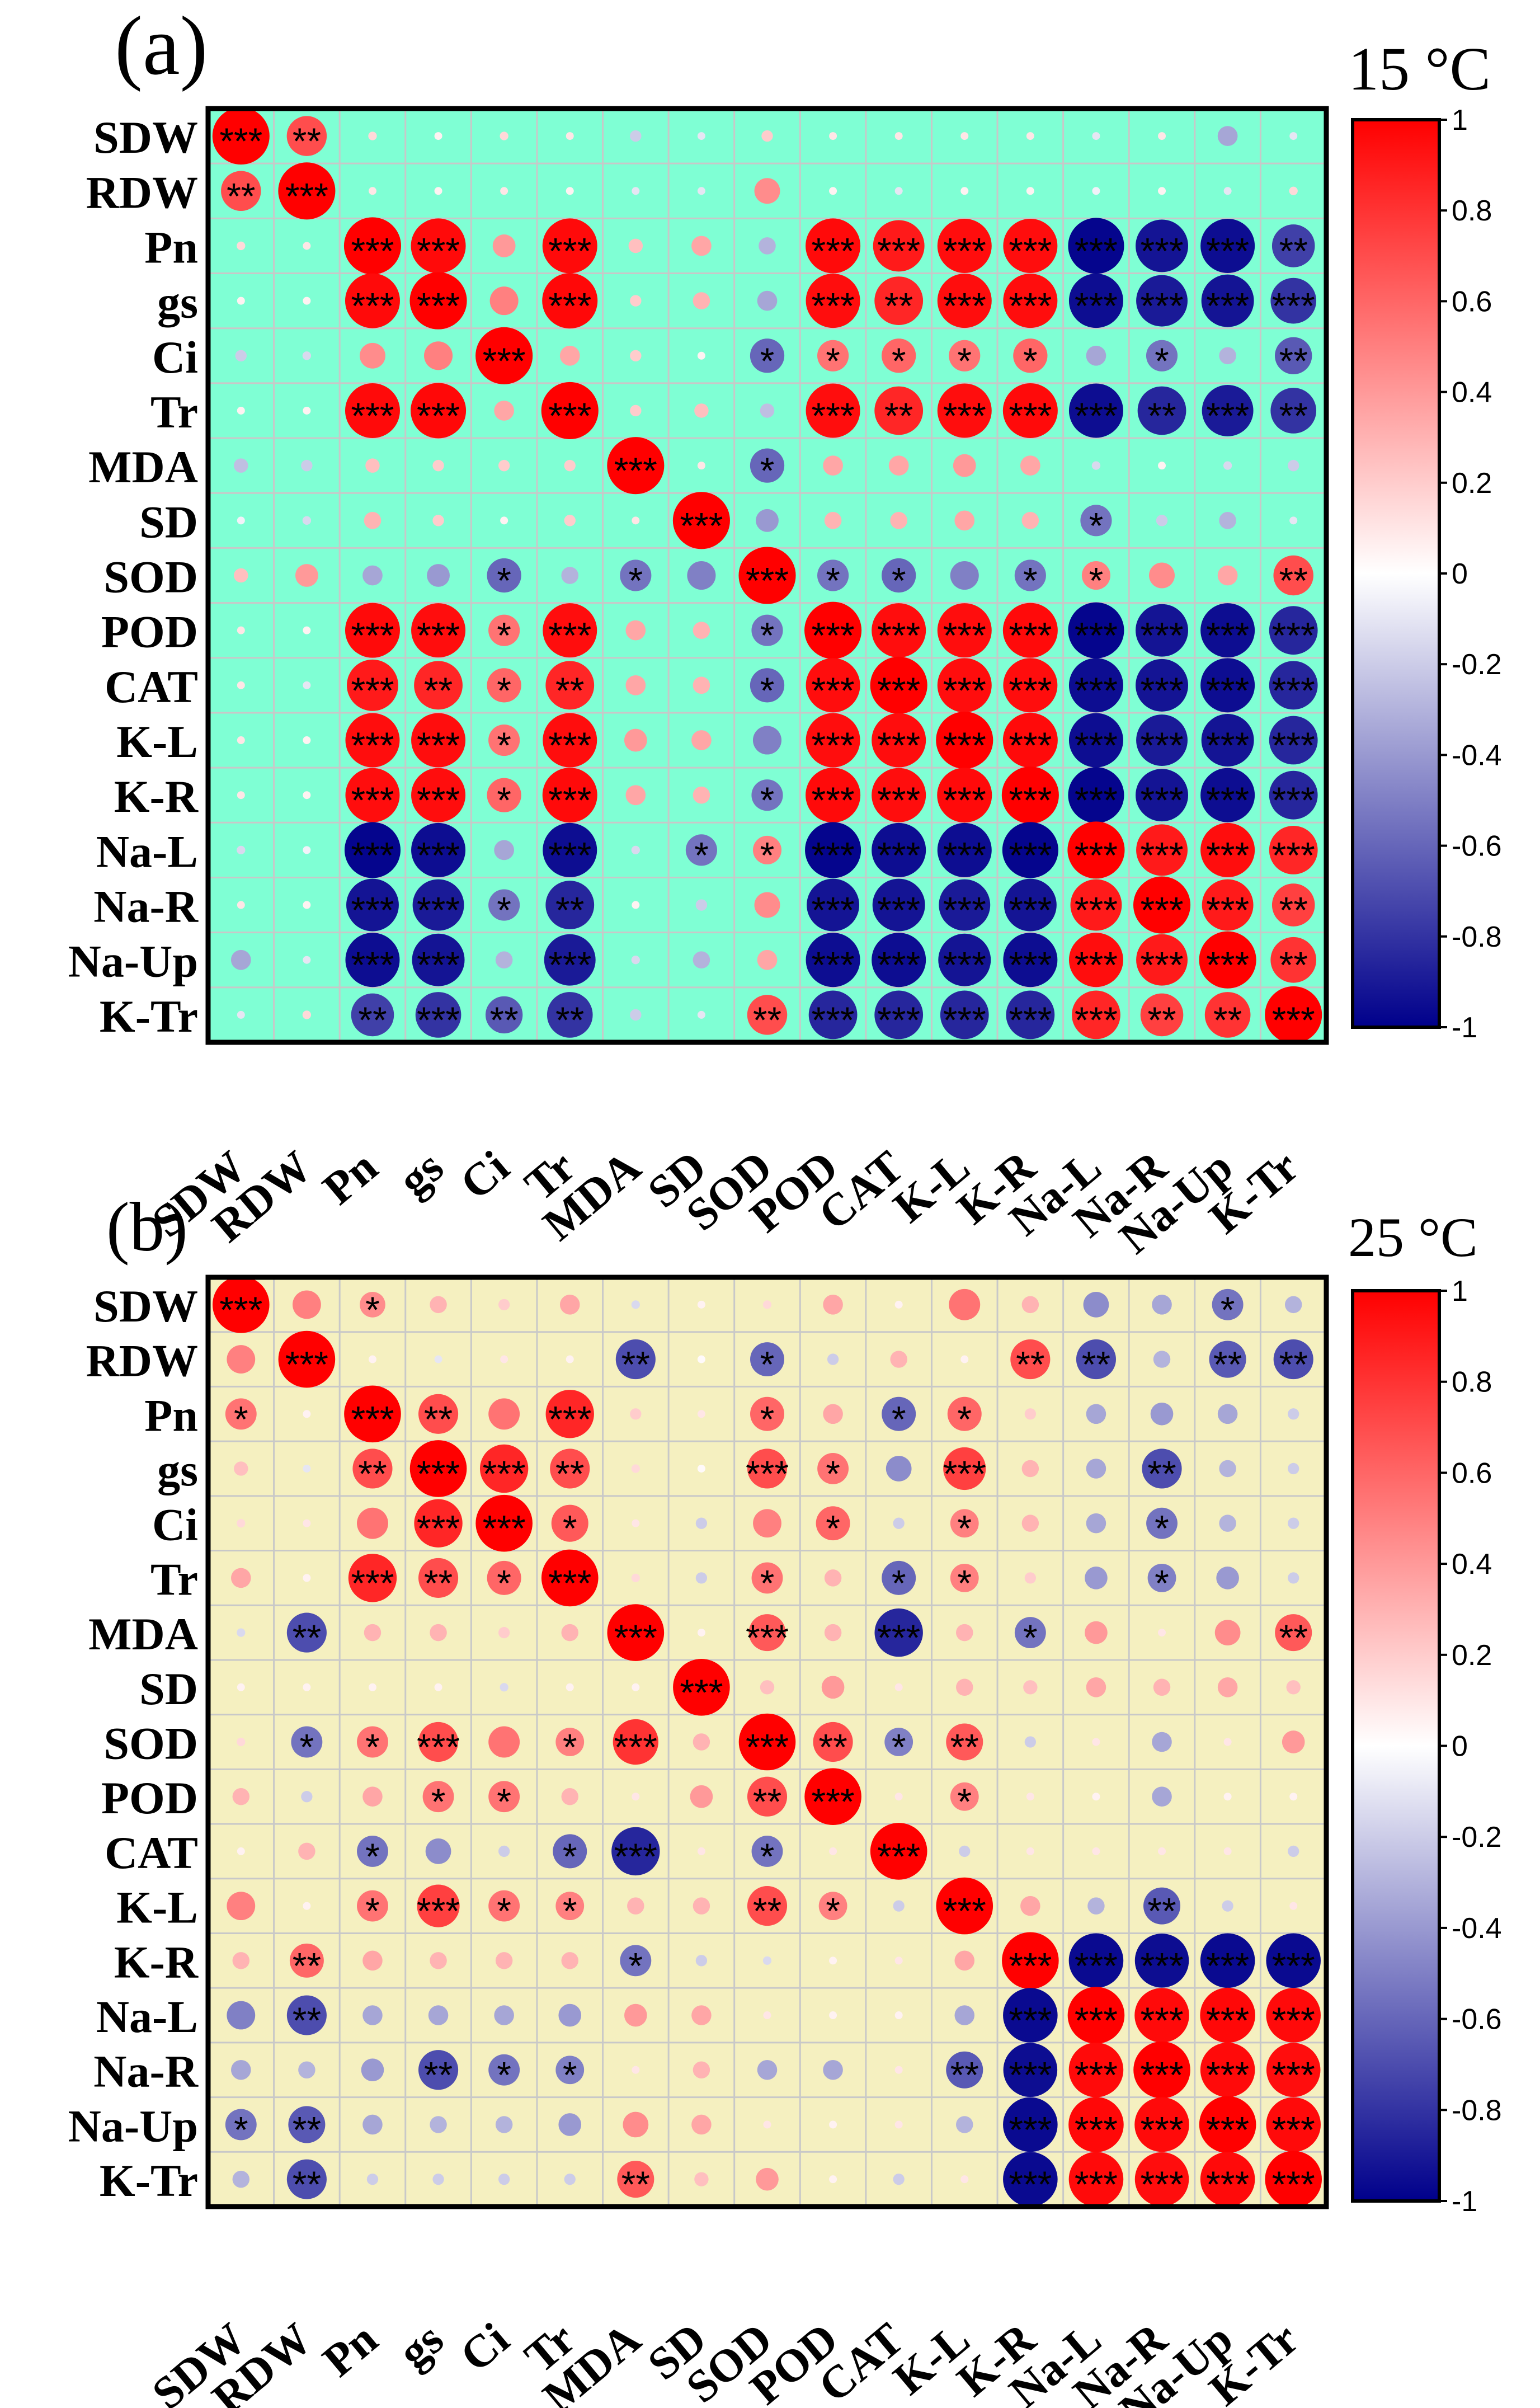  I want to click on panel-a-cell-MDA-K-R, so click(1030, 465).